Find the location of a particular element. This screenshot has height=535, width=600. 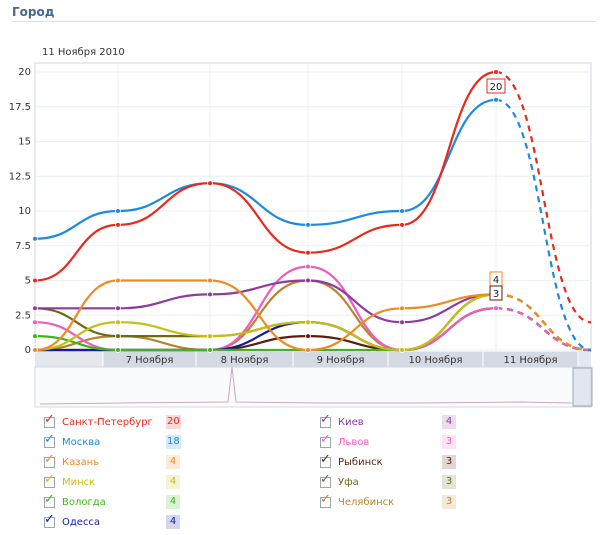

x-tick-label: 11 Ноября is located at coordinates (530, 360).